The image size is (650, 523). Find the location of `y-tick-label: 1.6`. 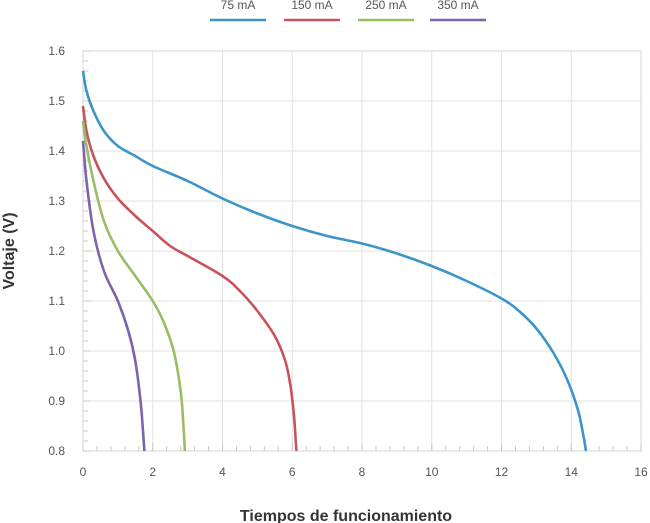

y-tick-label: 1.6 is located at coordinates (56, 51).